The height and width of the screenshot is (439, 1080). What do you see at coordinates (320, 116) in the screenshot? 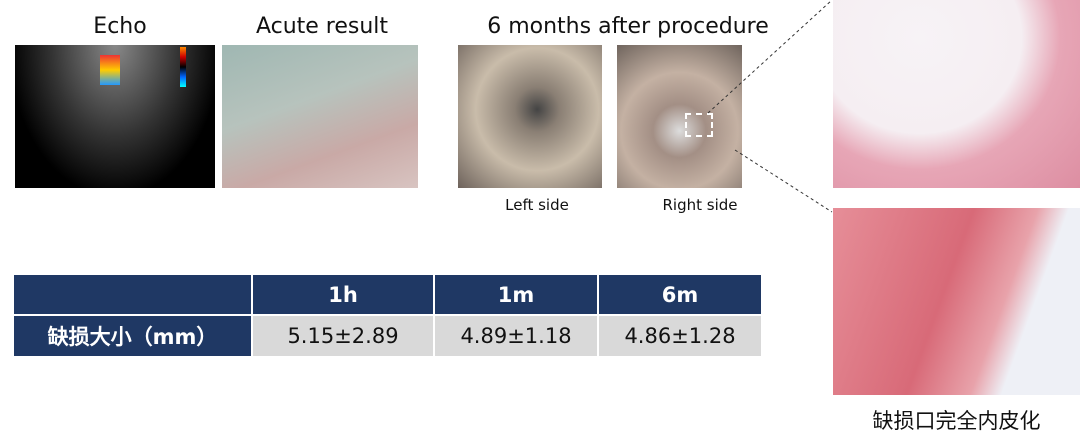
I see `acute-image` at bounding box center [320, 116].